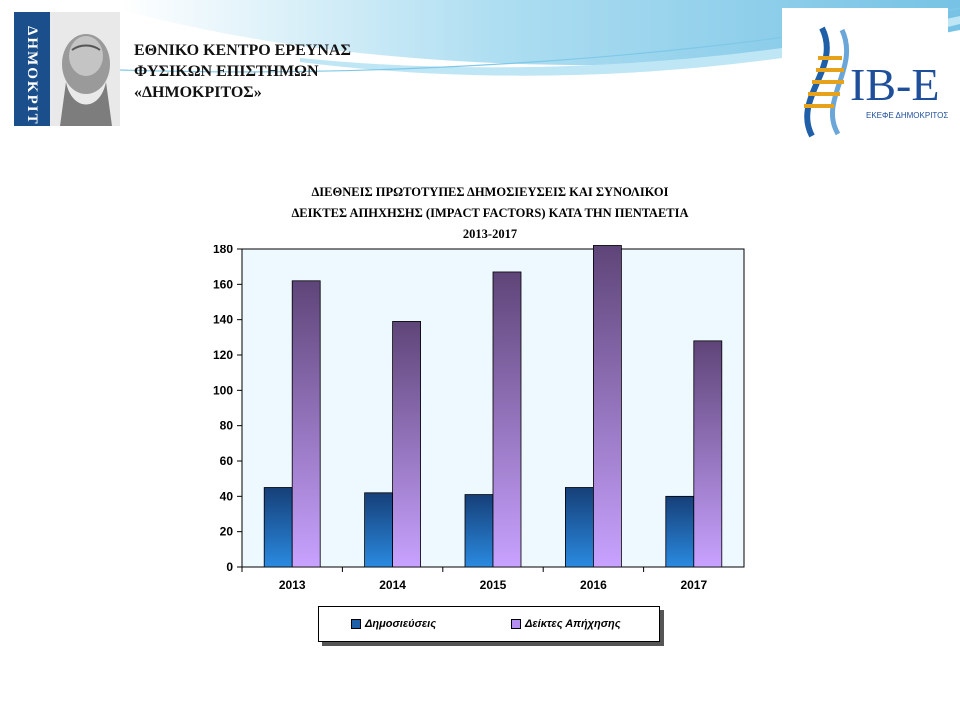 The width and height of the screenshot is (960, 720). I want to click on x-tick-label: 2014, so click(392, 585).